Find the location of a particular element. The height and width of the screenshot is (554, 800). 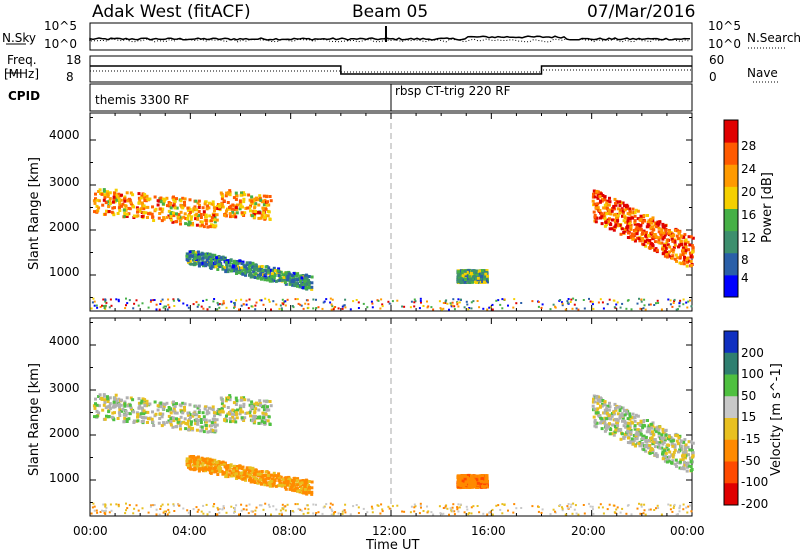

vel-cb-tick-100: 100 is located at coordinates (752, 374).